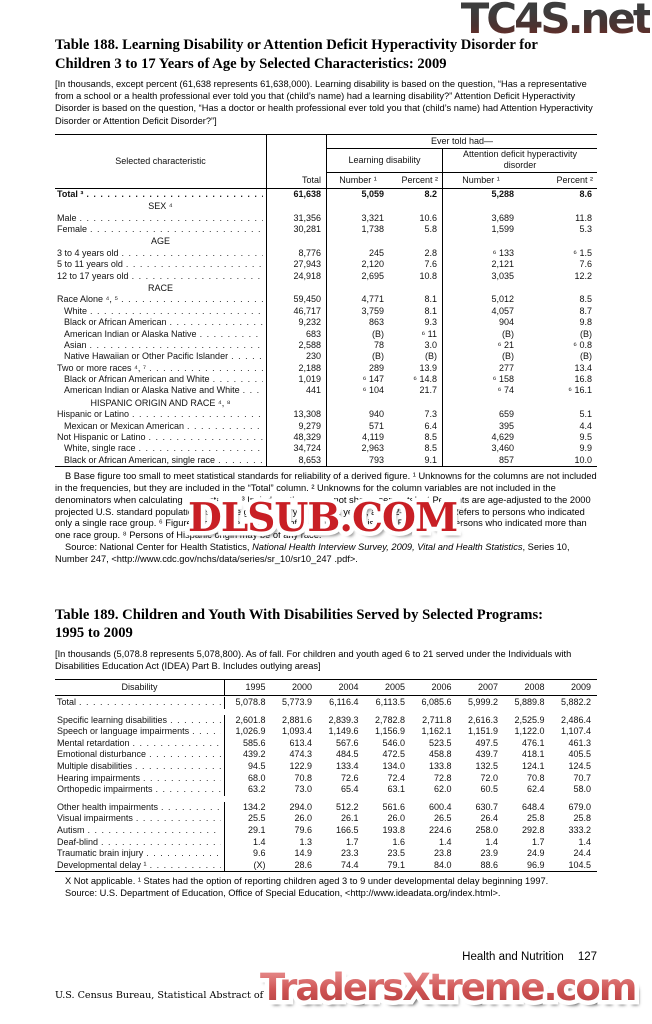 The width and height of the screenshot is (652, 1024). What do you see at coordinates (506, 367) in the screenshot?
I see `value-cell: 277` at bounding box center [506, 367].